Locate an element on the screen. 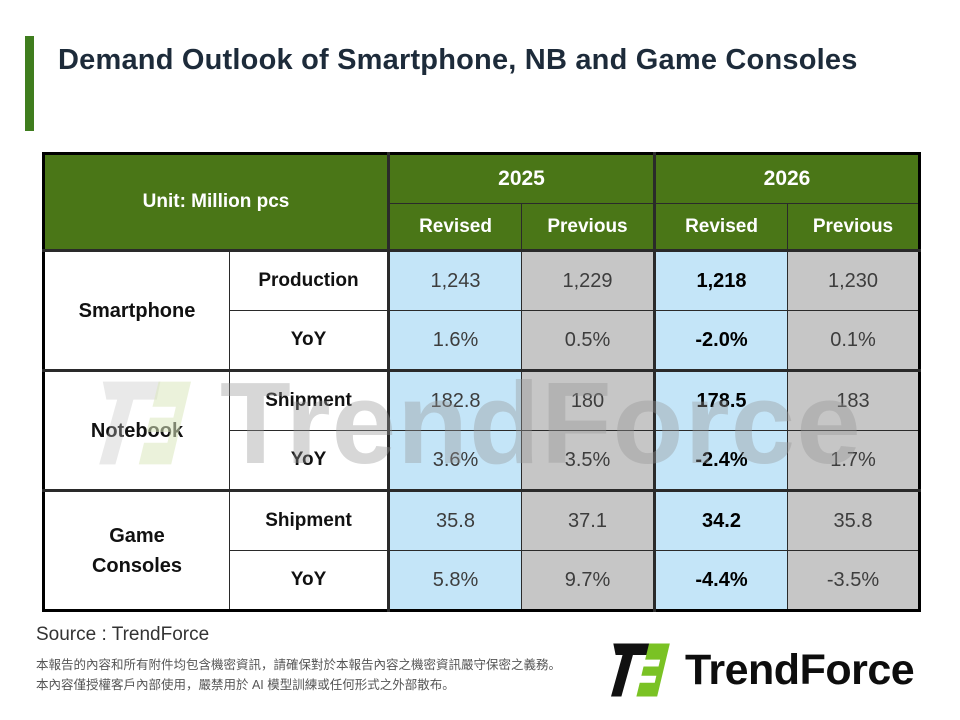 Image resolution: width=960 pixels, height=720 pixels. value-cell: -2.0% is located at coordinates (720, 340).